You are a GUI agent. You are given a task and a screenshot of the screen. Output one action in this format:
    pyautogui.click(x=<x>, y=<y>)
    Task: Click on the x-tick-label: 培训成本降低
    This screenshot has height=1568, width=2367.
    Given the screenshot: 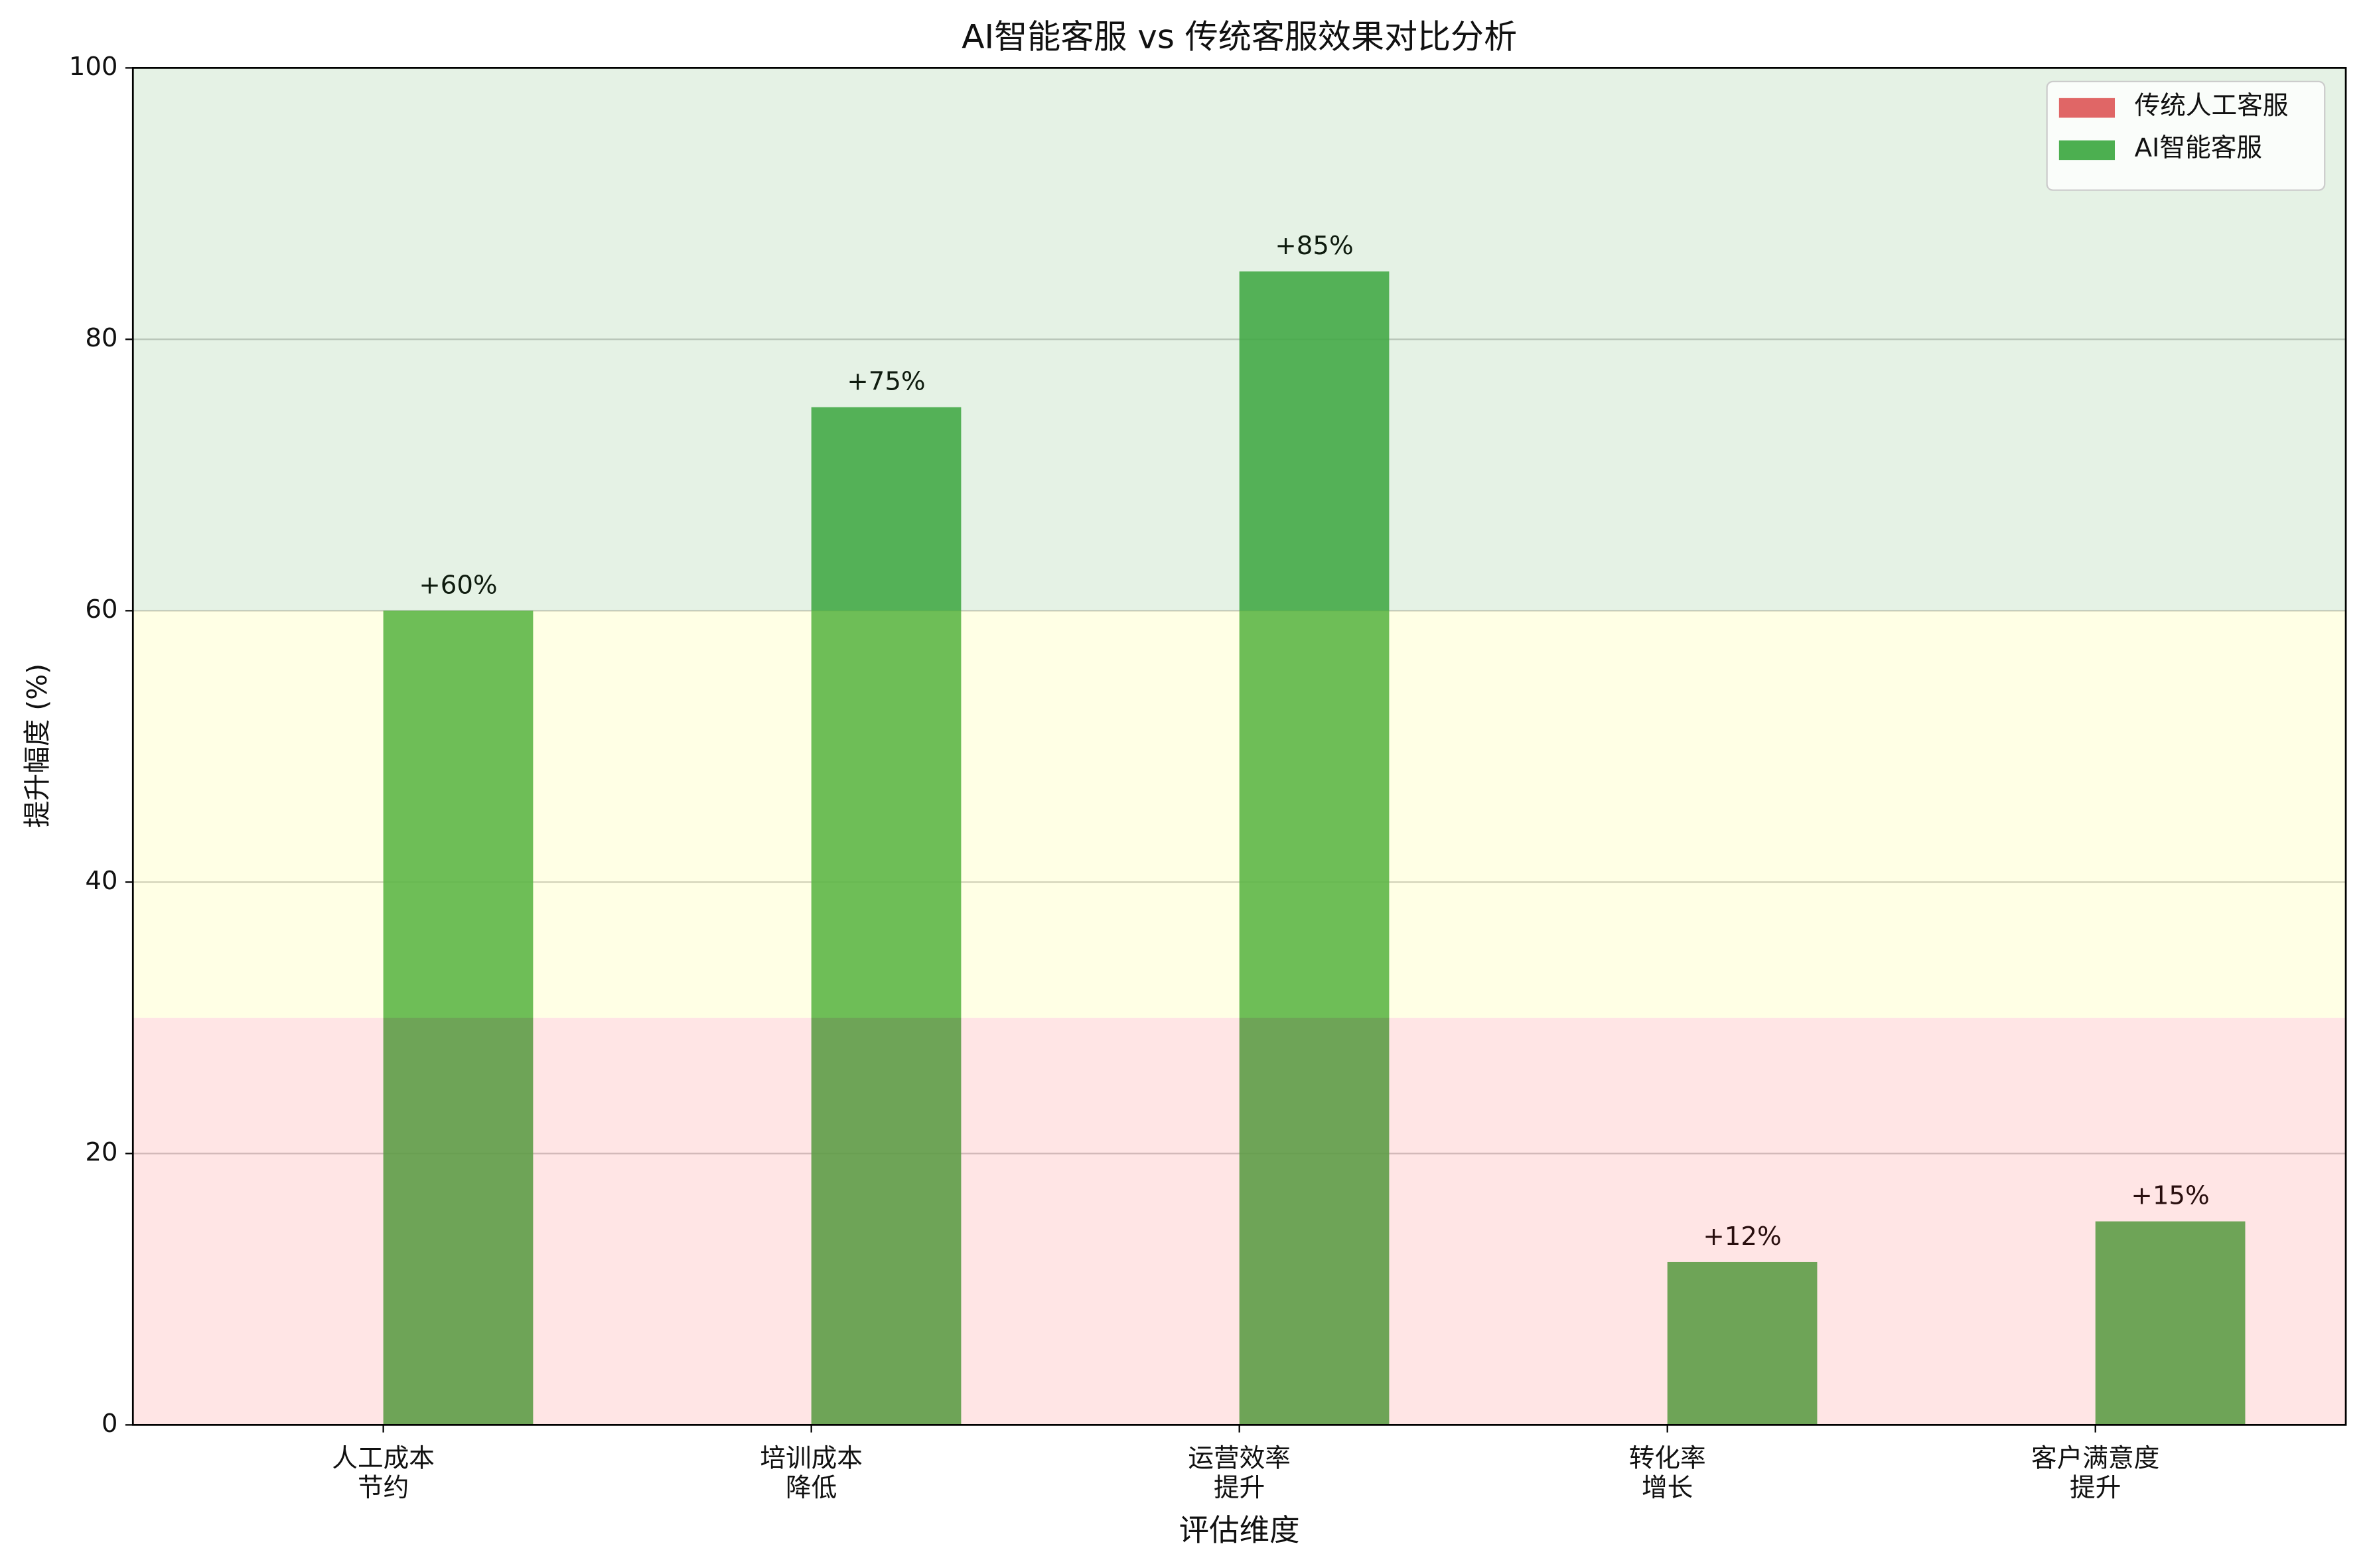 What is the action you would take?
    pyautogui.click(x=812, y=1472)
    